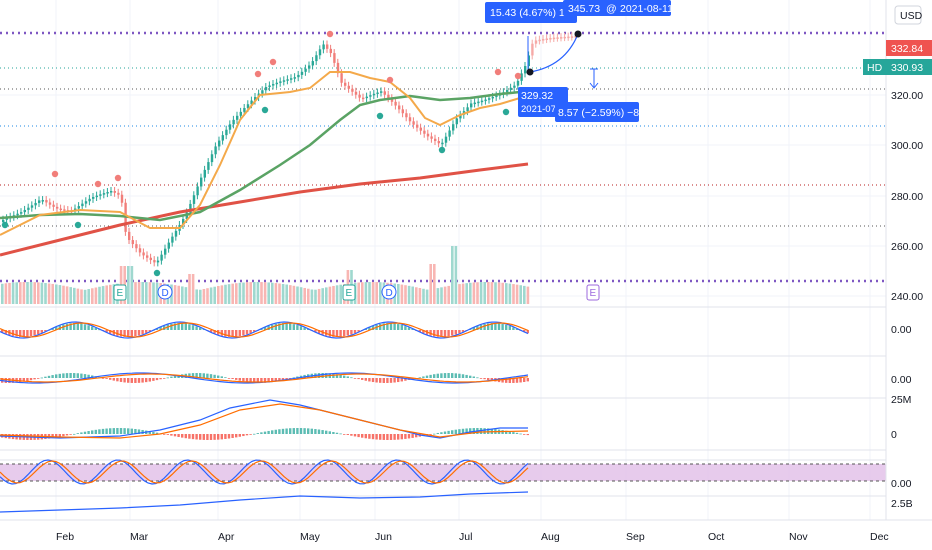 The image size is (932, 550). Describe the element at coordinates (908, 15) in the screenshot. I see `currency-button` at that location.